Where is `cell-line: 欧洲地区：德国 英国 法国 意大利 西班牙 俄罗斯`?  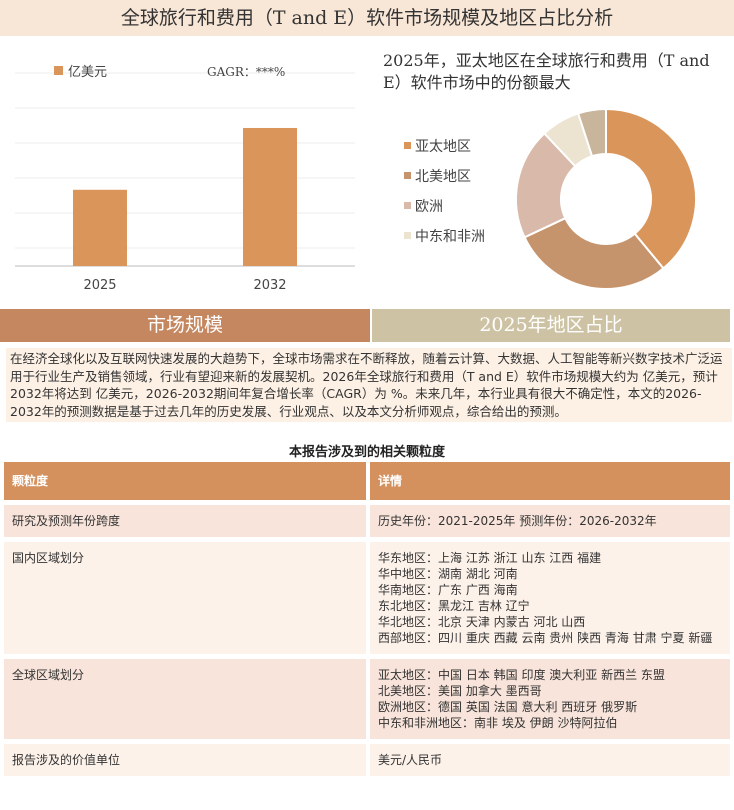 cell-line: 欧洲地区：德国 英国 法国 意大利 西班牙 俄罗斯 is located at coordinates (508, 707).